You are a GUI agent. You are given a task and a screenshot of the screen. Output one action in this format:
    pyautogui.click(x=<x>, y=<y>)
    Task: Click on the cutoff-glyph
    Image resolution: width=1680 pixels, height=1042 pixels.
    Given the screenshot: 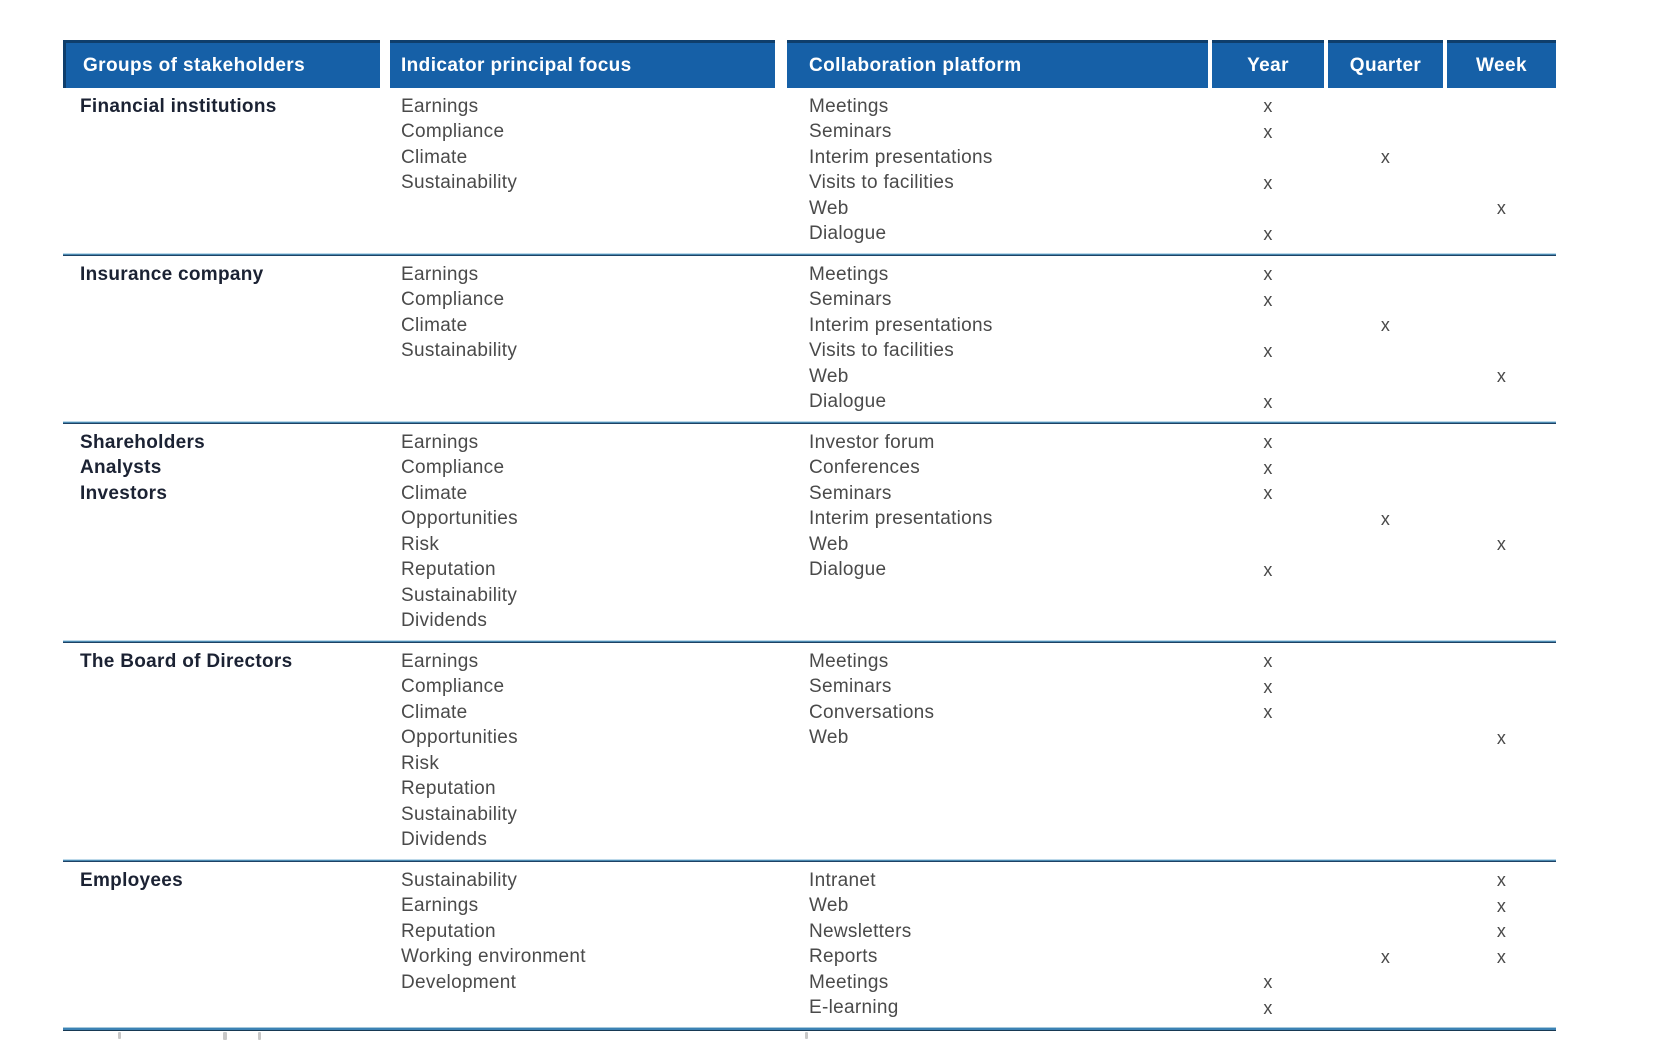 What is the action you would take?
    pyautogui.click(x=225, y=1036)
    